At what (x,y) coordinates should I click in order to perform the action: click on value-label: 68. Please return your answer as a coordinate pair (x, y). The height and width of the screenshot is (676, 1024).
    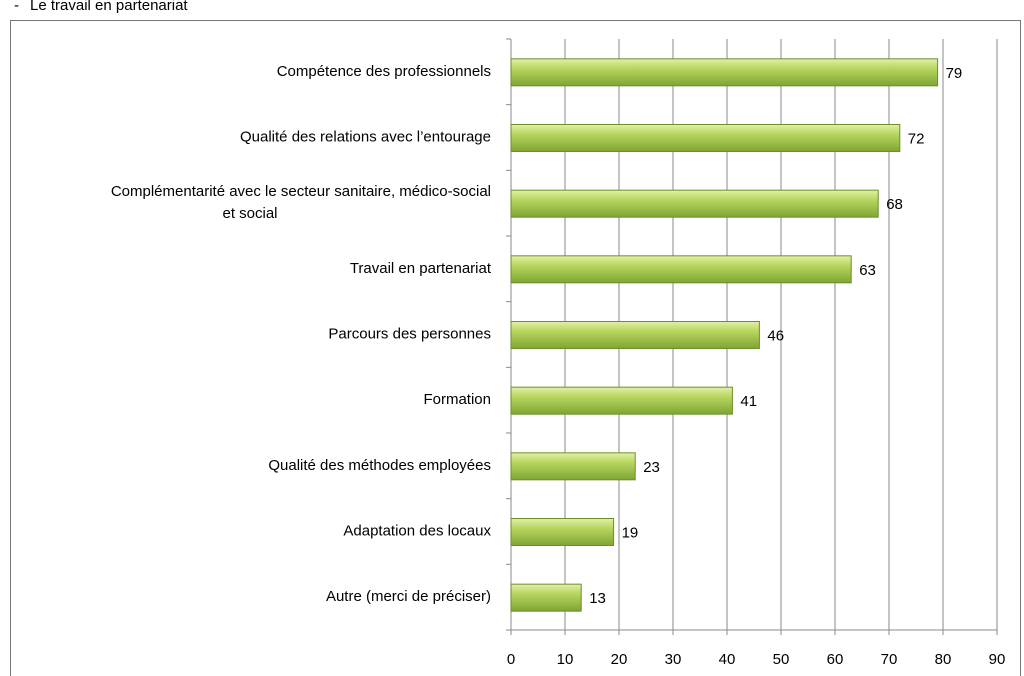
    Looking at the image, I should click on (894, 204).